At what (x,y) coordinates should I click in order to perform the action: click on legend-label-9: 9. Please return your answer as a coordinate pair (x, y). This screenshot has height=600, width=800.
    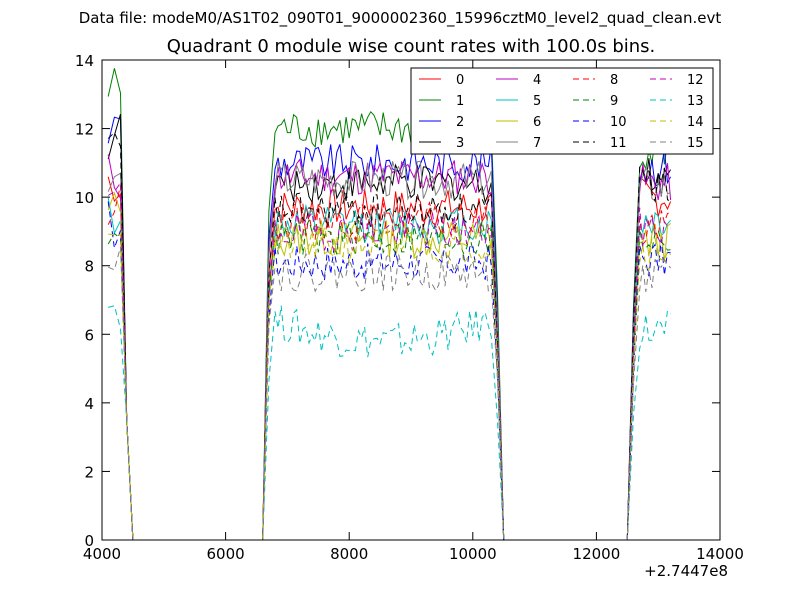
    Looking at the image, I should click on (614, 101).